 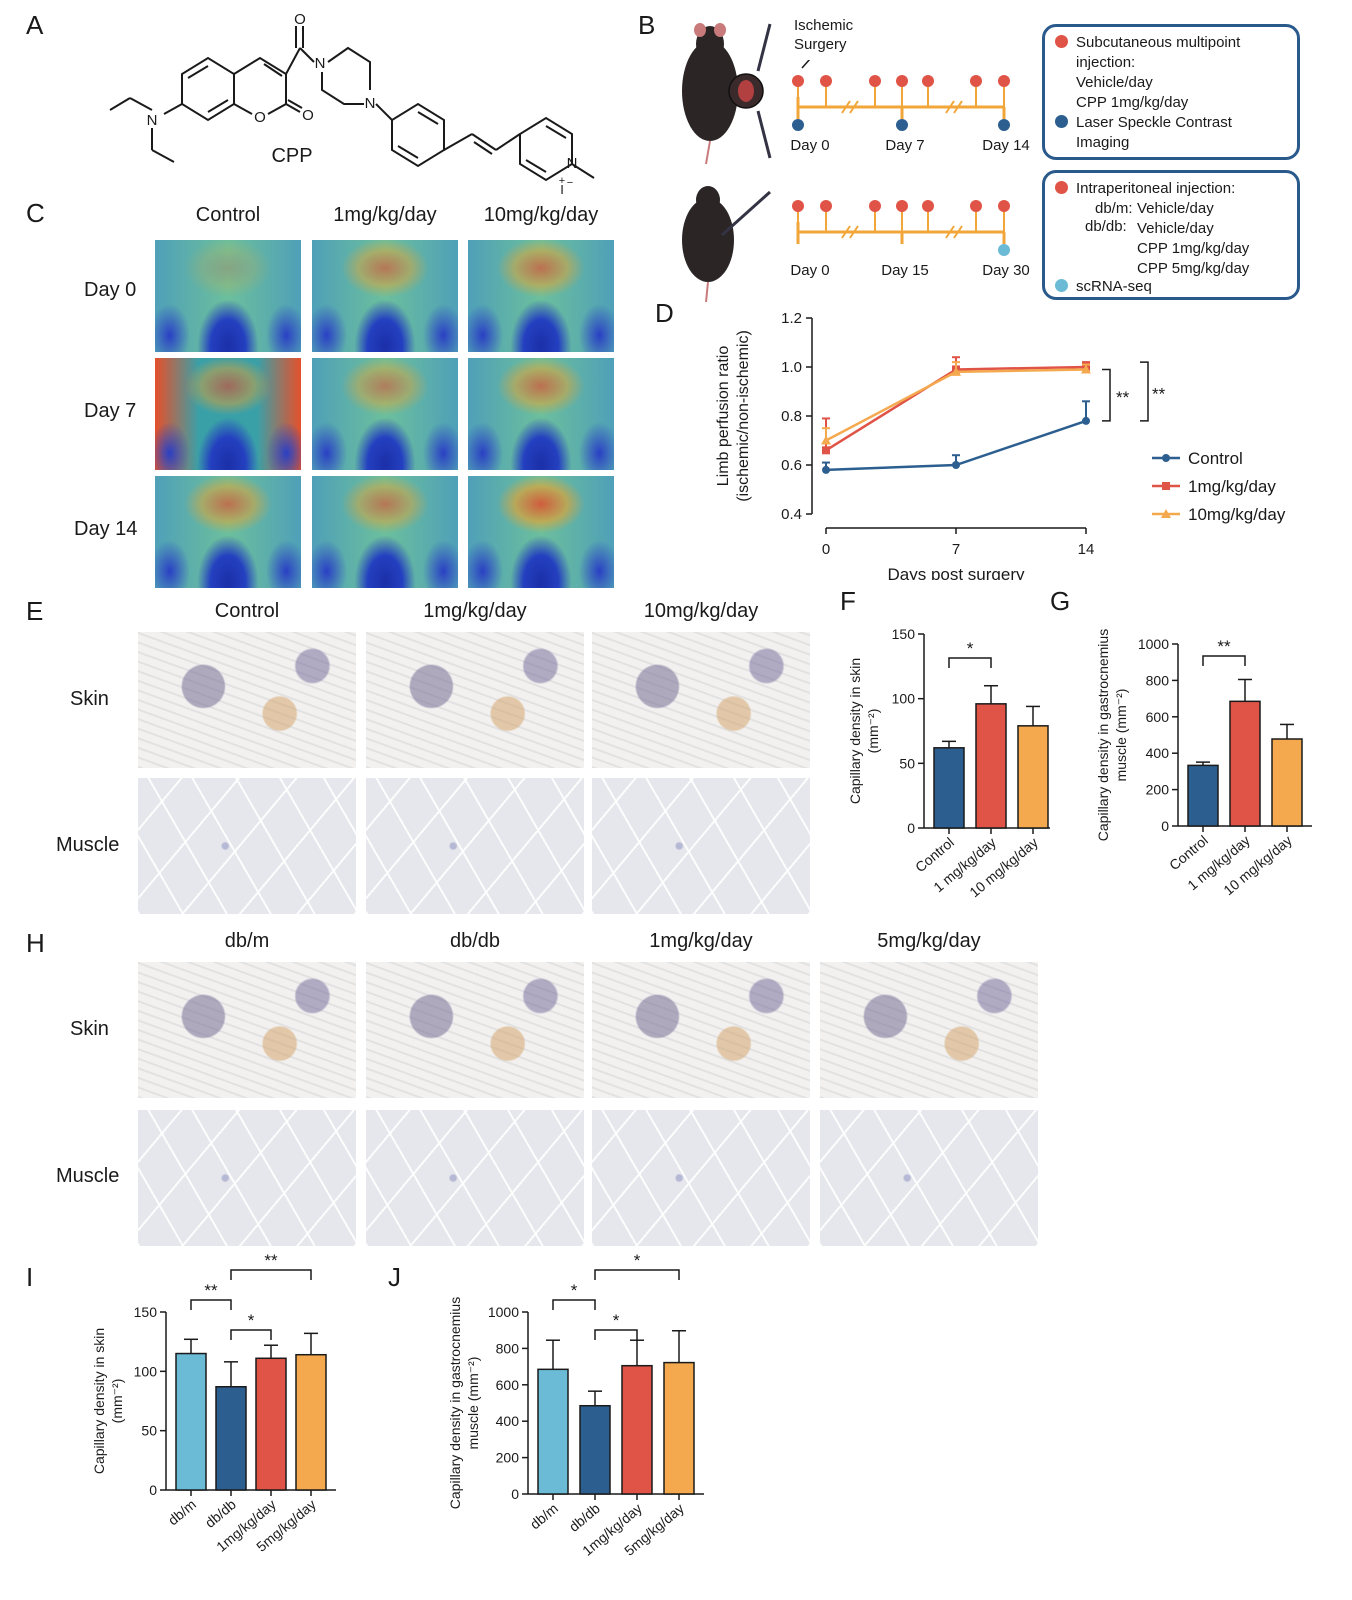 What do you see at coordinates (89, 1029) in the screenshot?
I see `panel-h-row-skin: Skin` at bounding box center [89, 1029].